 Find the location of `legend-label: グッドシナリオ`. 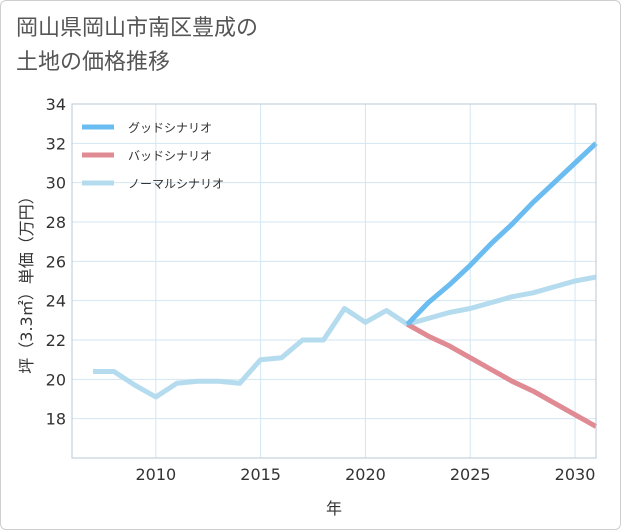

legend-label: グッドシナリオ is located at coordinates (170, 128).